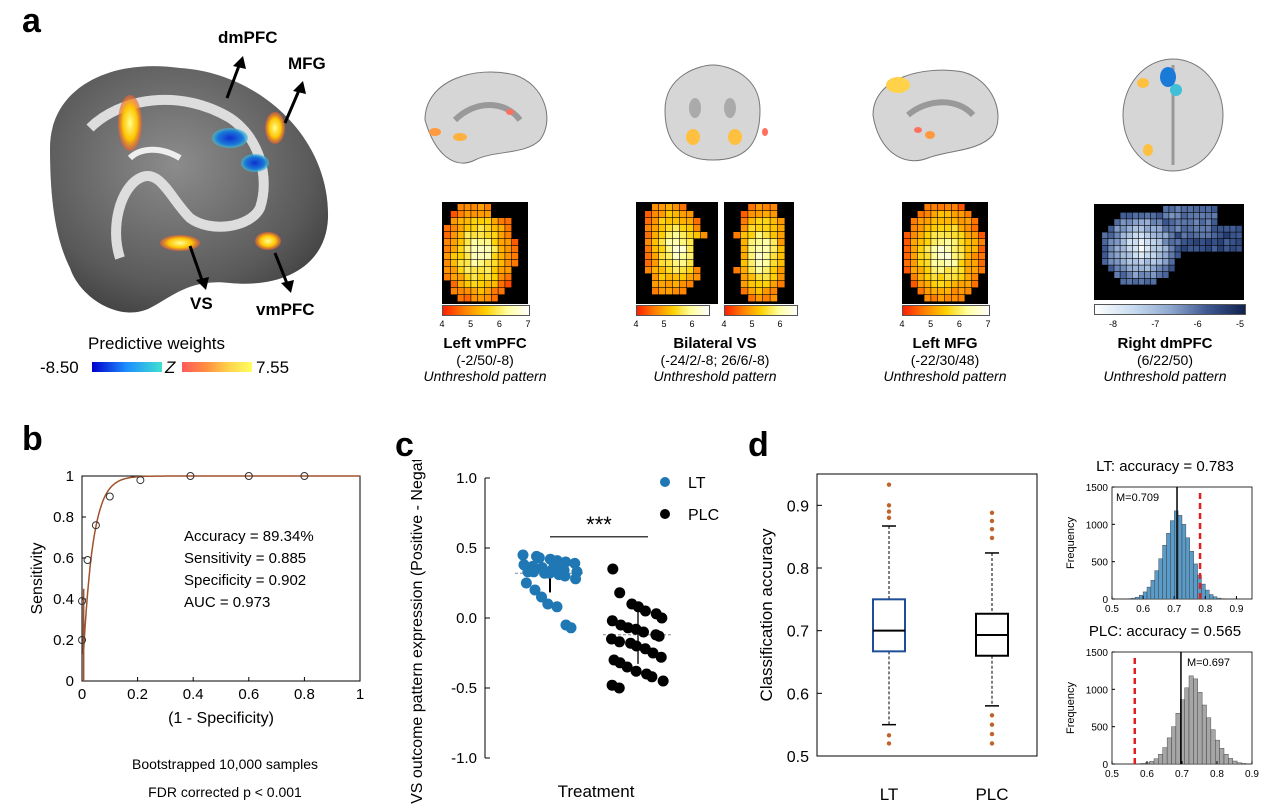  Describe the element at coordinates (1240, 324) in the screenshot. I see `colorbar-tick: -5` at that location.